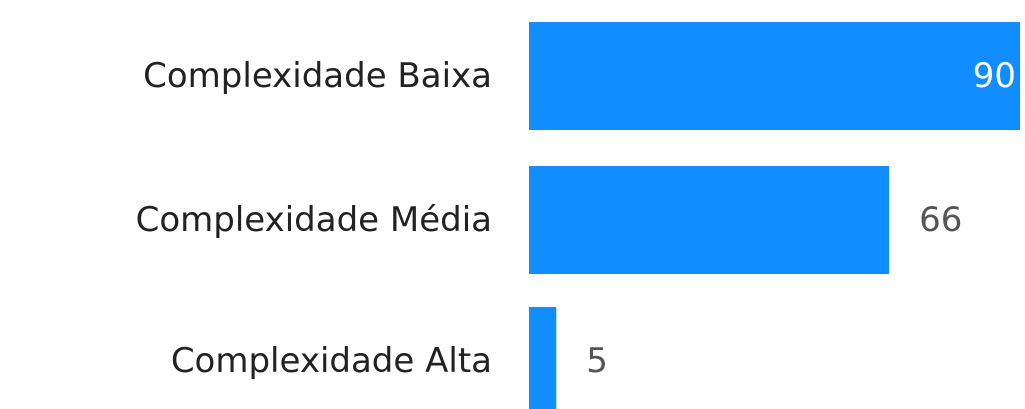  Describe the element at coordinates (940, 220) in the screenshot. I see `value-label: 66` at that location.